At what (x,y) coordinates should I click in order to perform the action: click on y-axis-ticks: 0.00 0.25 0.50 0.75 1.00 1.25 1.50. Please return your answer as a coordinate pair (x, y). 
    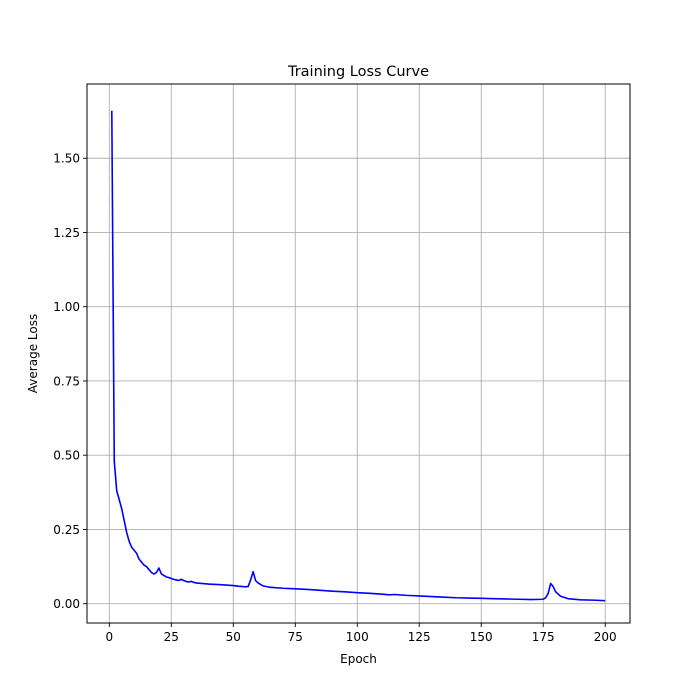
    Looking at the image, I should click on (70, 381).